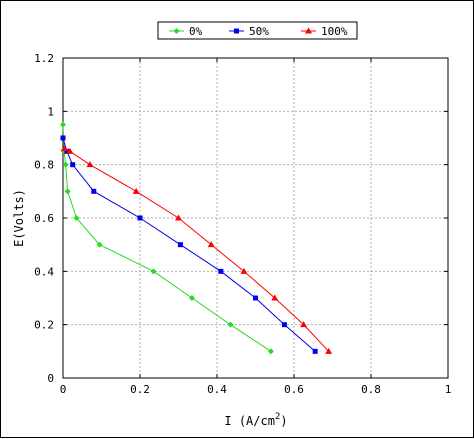 Image resolution: width=474 pixels, height=439 pixels. What do you see at coordinates (44, 218) in the screenshot?
I see `y-tick-label: 0.6` at bounding box center [44, 218].